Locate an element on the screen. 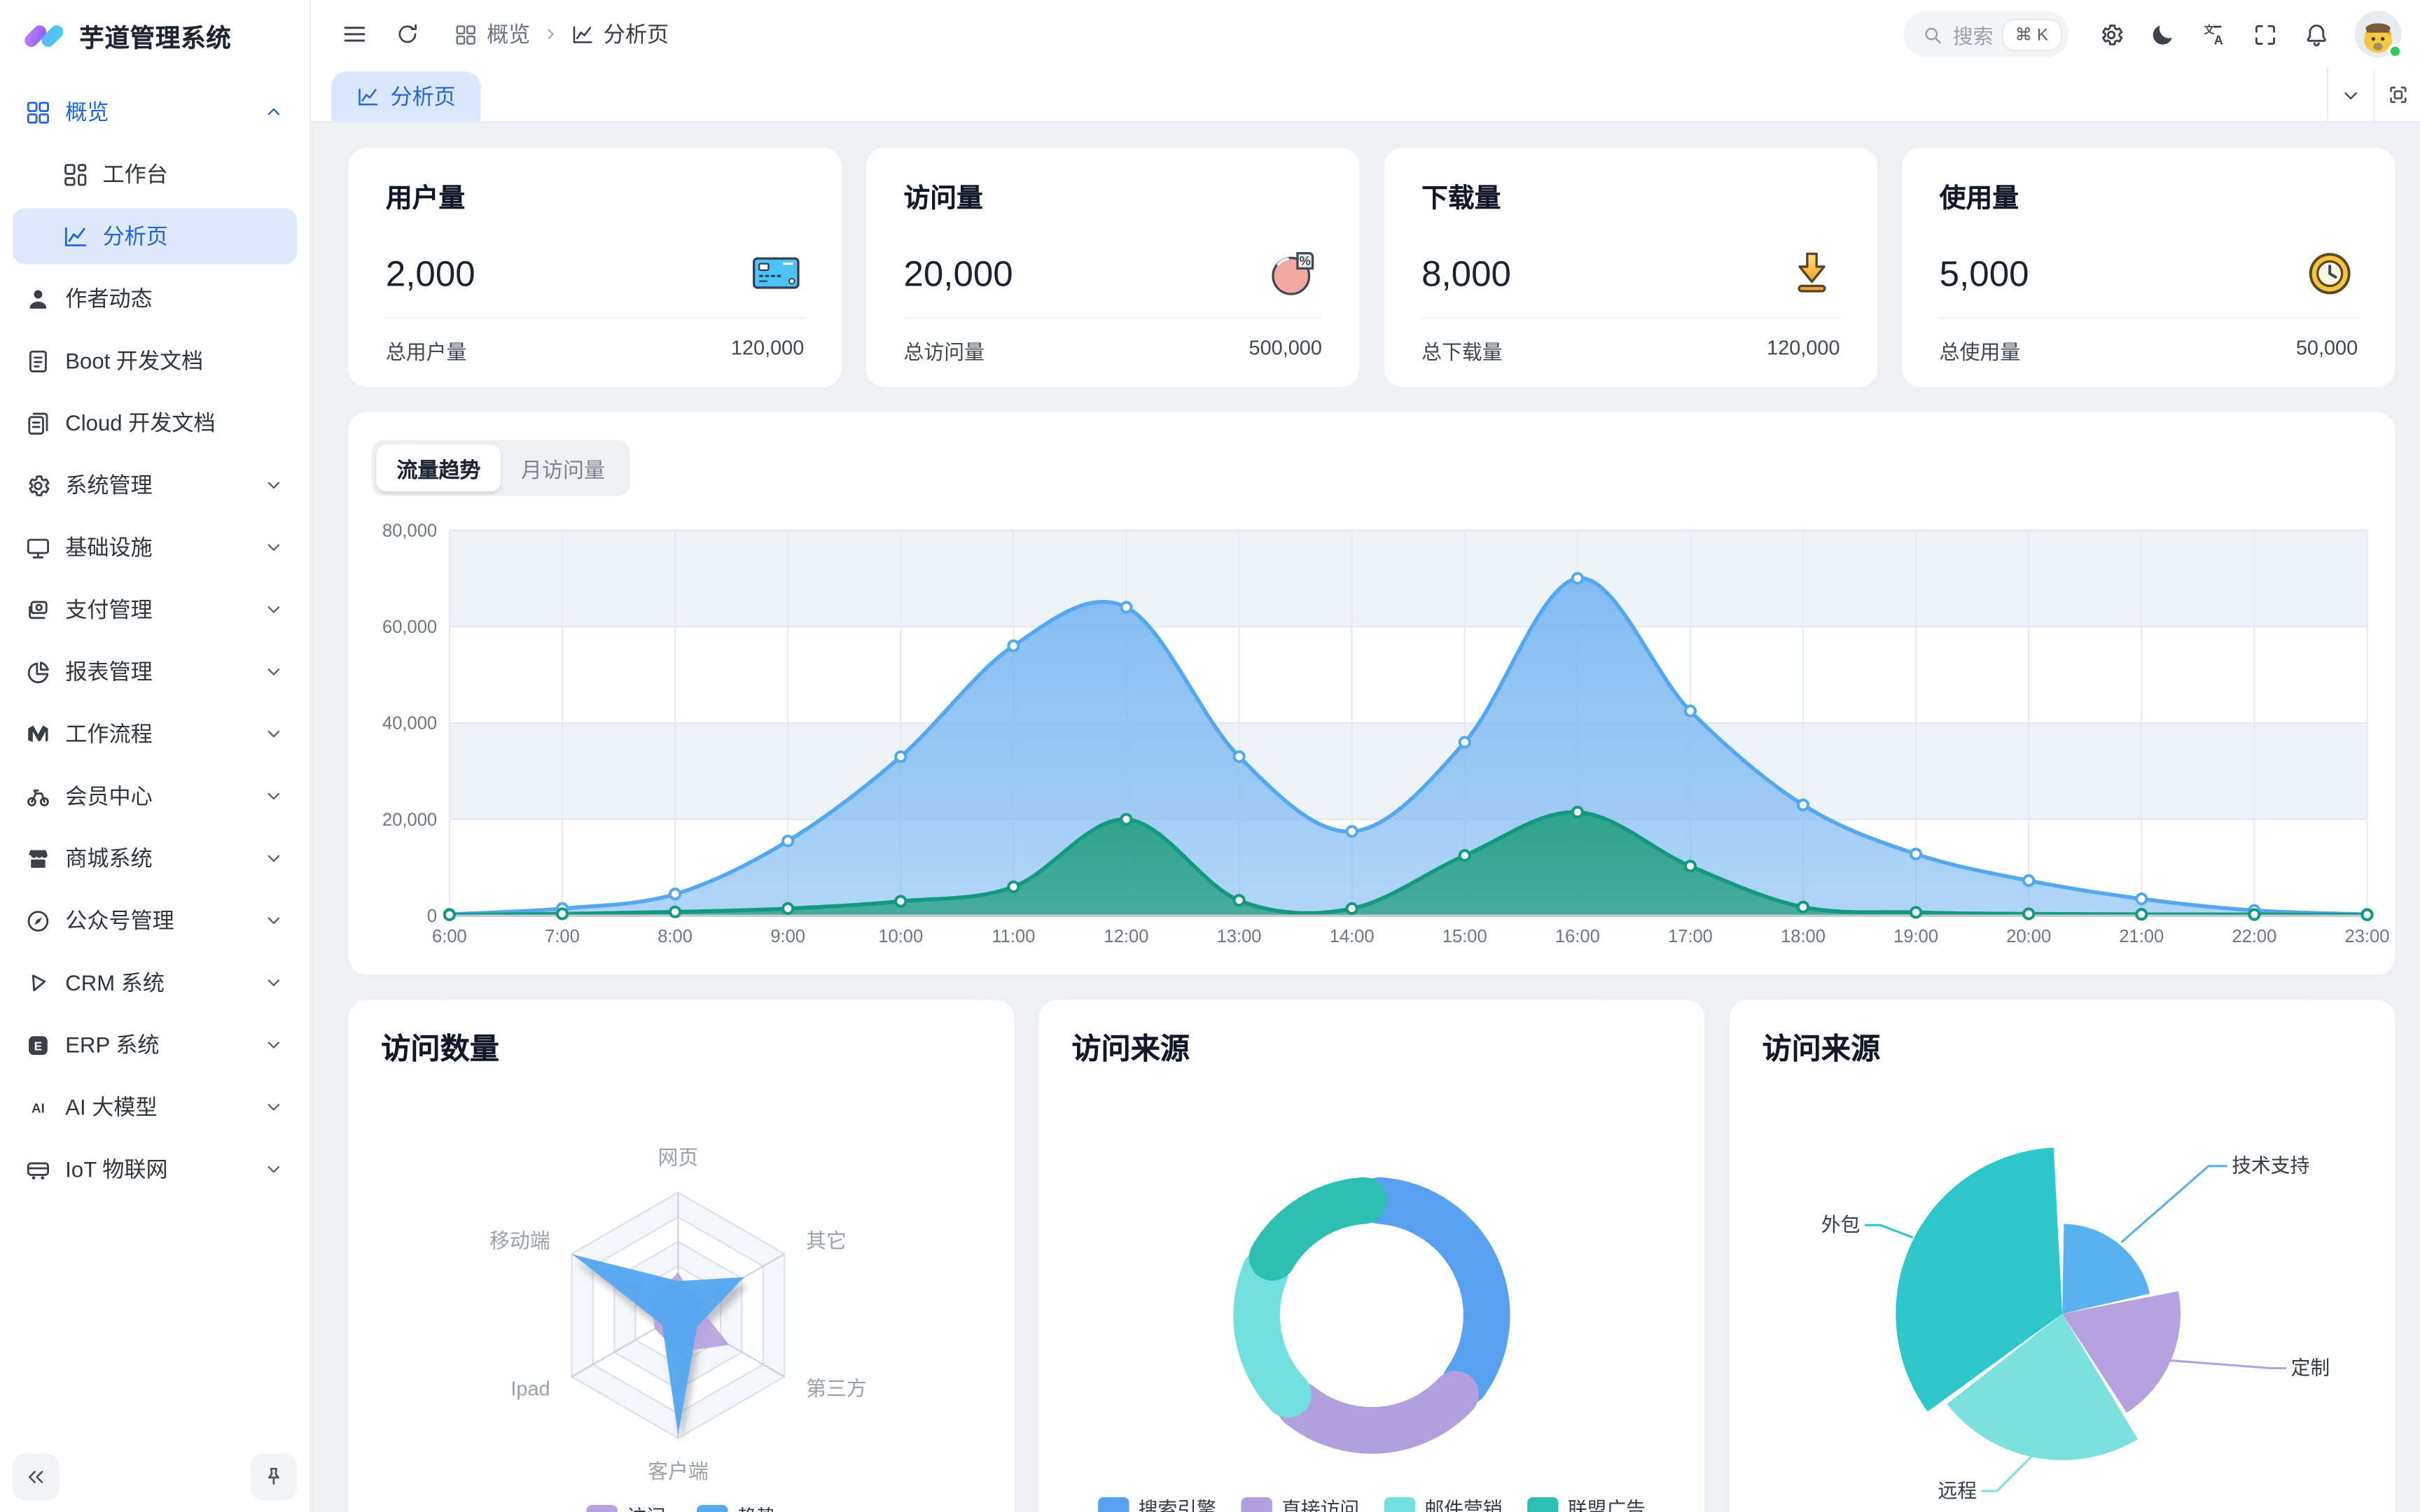  sidebar-item-5: Cloud 开发文档 is located at coordinates (155, 423).